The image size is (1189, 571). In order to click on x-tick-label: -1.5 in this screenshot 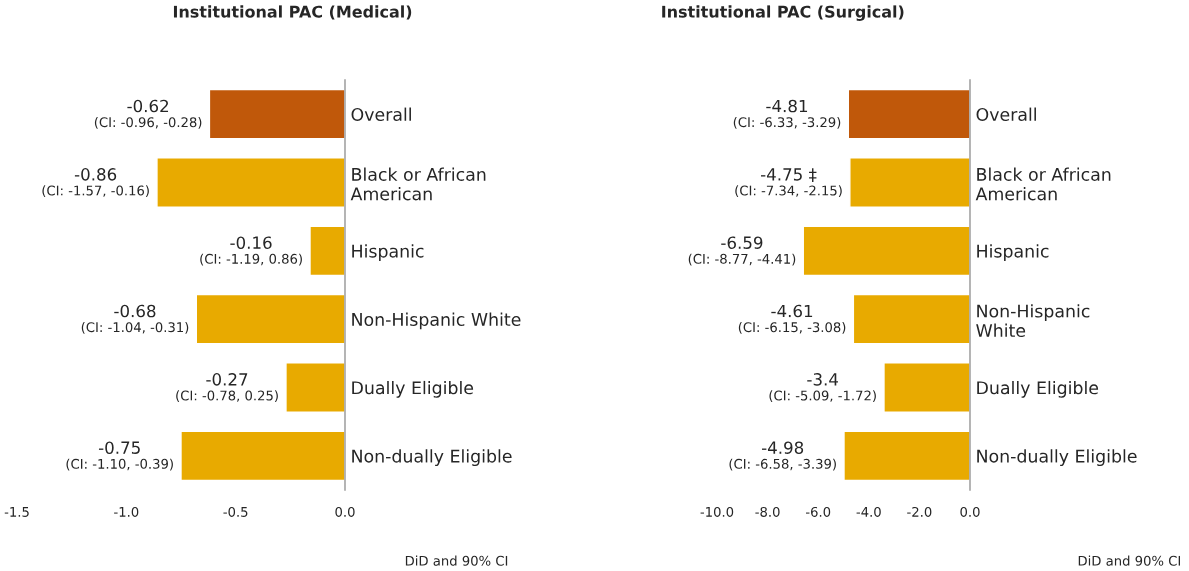, I will do `click(16, 512)`.